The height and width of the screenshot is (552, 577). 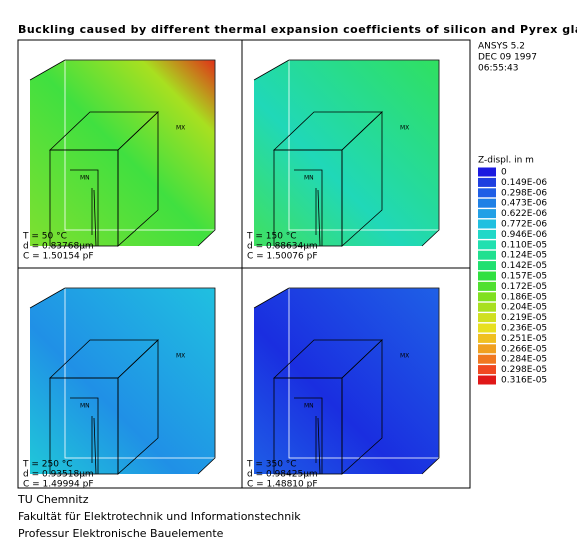 What do you see at coordinates (53, 499) in the screenshot?
I see `footer-line: TU Chemnitz` at bounding box center [53, 499].